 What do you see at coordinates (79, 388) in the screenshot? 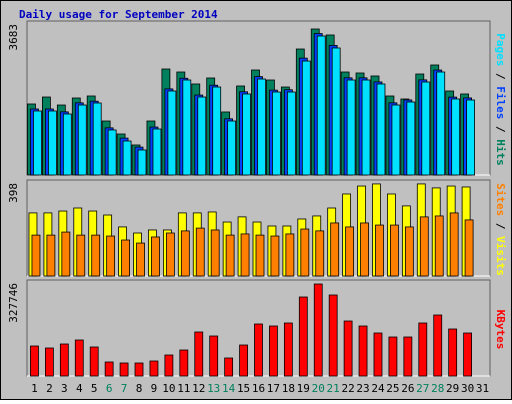
I see `x-tick-label: 4` at bounding box center [79, 388].